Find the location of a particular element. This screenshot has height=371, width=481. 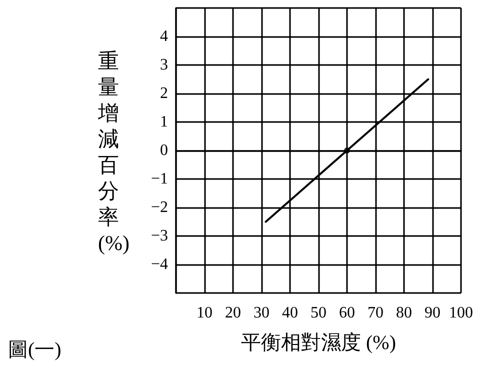

x-tick-label: 10 is located at coordinates (204, 313).